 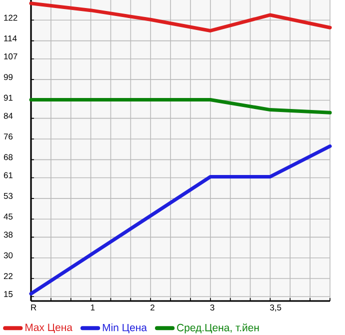 I want to click on y-tick-label: 122, so click(x=11, y=17).